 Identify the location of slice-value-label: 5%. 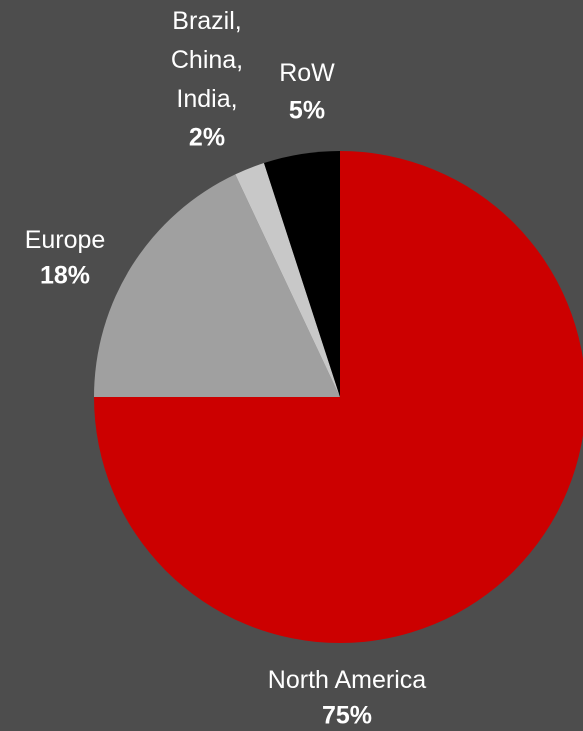
(307, 111).